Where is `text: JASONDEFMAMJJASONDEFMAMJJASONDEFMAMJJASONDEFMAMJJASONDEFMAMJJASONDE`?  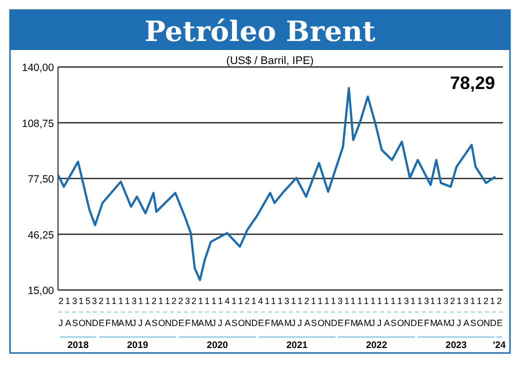
text: JASONDEFMAMJJASONDEFMAMJJASONDEFMAMJJASONDEFMAMJJASONDEFMAMJJASONDE is located at coordinates (280, 323).